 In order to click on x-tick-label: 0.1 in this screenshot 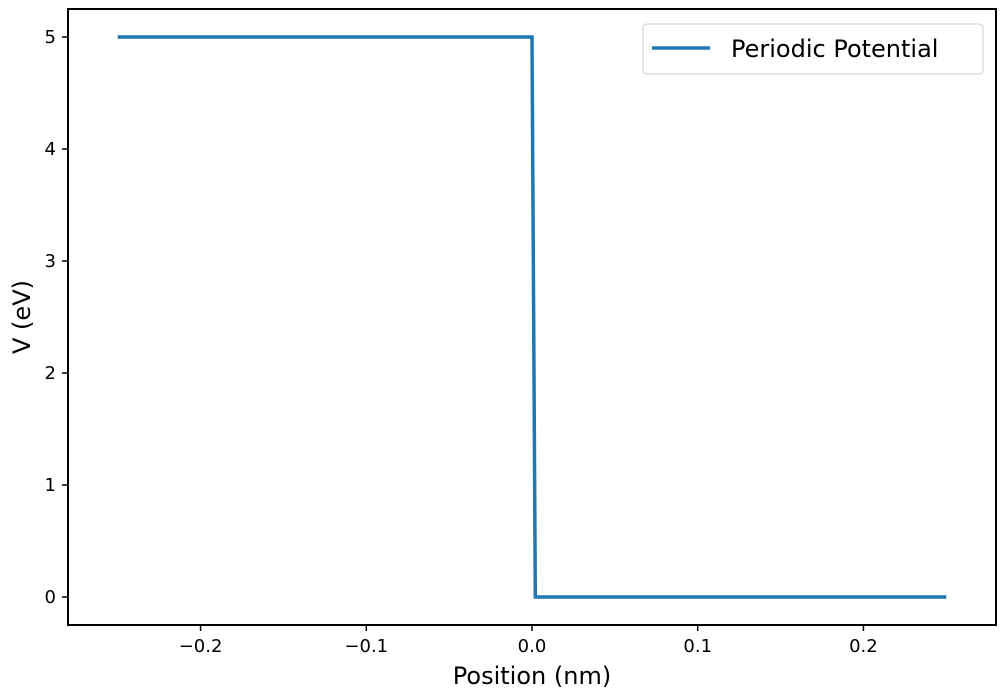, I will do `click(697, 646)`.